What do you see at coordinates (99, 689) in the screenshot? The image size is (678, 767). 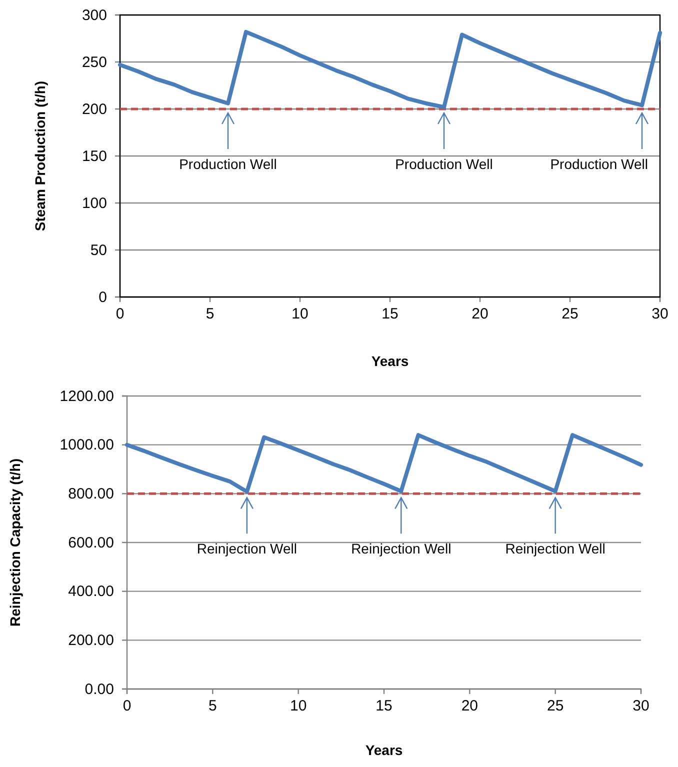 I see `y-tick-label: 0.00` at bounding box center [99, 689].